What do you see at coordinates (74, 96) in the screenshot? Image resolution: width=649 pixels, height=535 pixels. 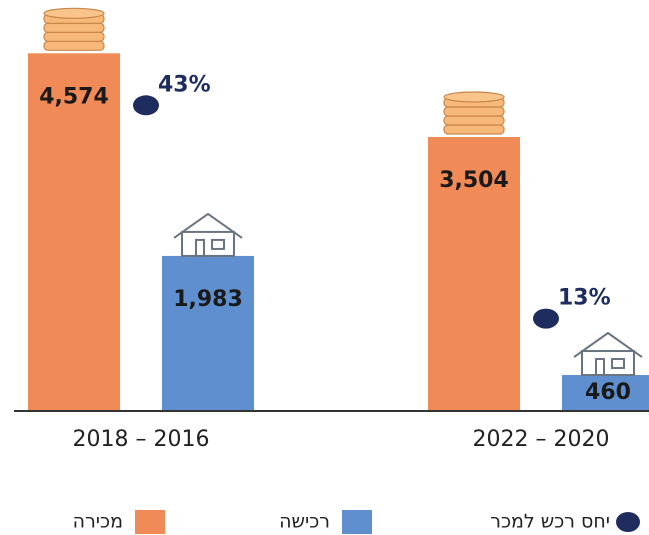 I see `value-label: 4,574` at bounding box center [74, 96].